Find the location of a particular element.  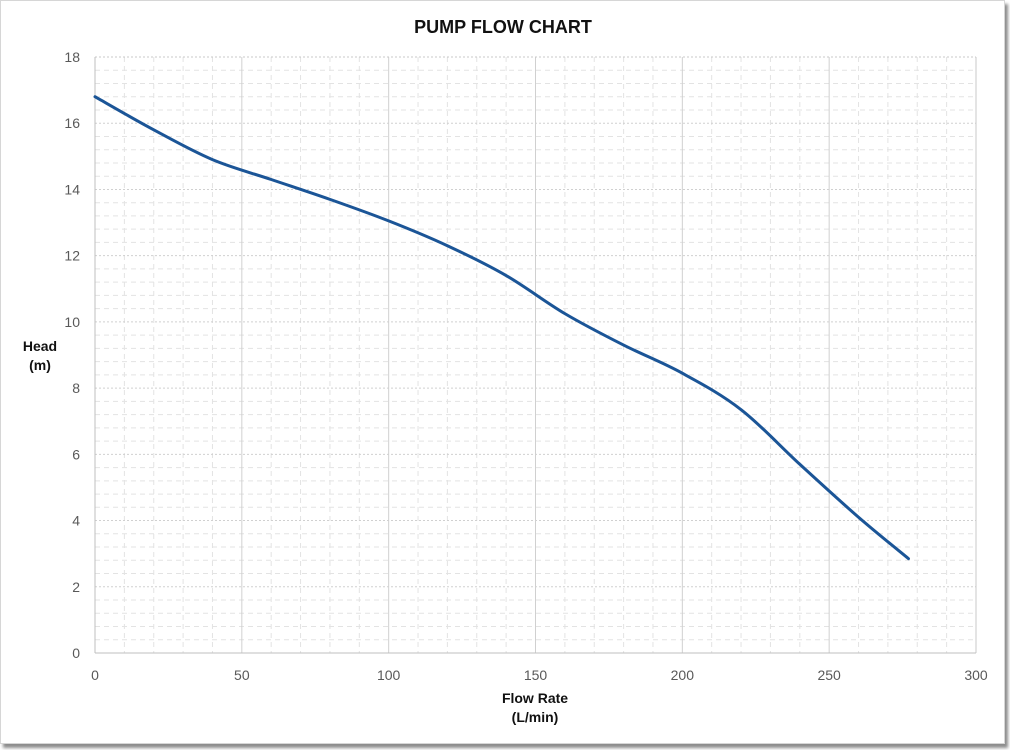

y-tick-label: 4 is located at coordinates (76, 521).